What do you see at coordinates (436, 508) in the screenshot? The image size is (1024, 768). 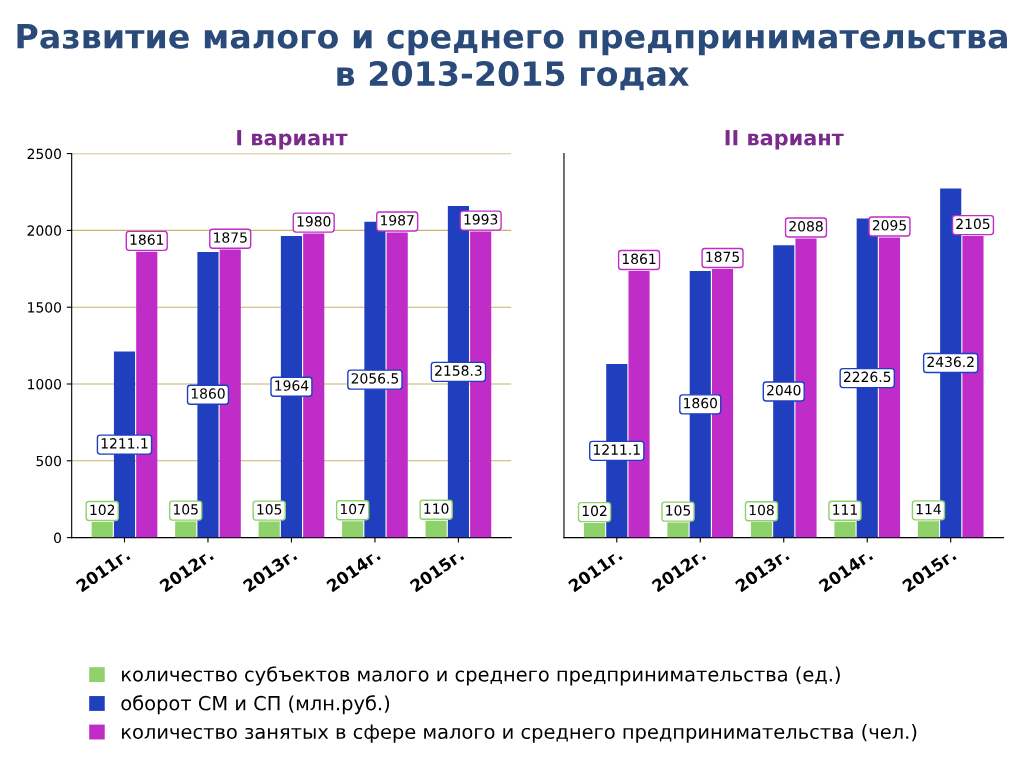 I see `data-label: 110` at bounding box center [436, 508].